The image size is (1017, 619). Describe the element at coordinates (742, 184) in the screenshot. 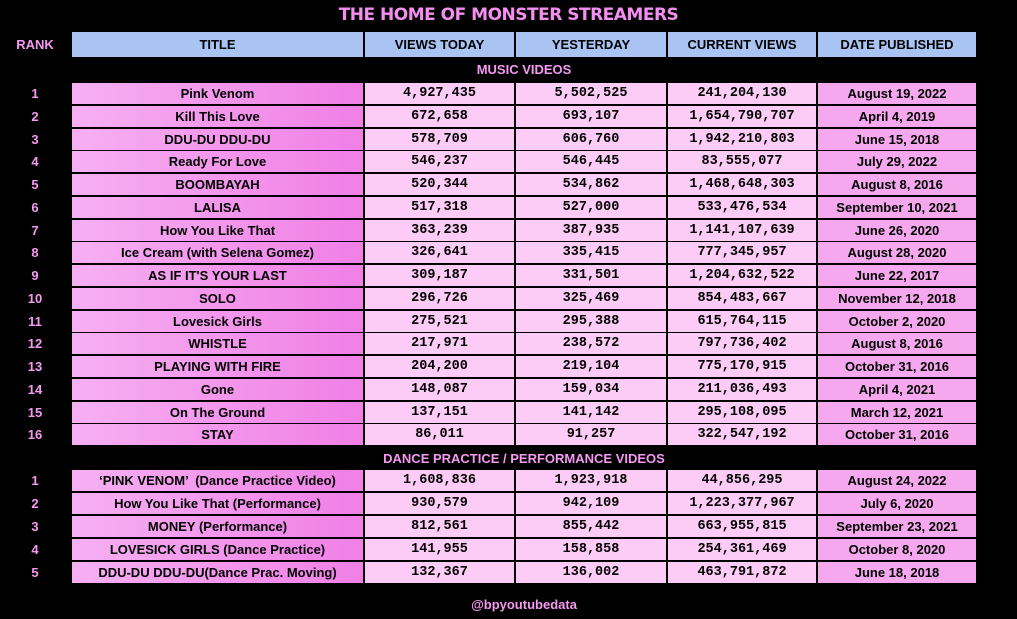

I see `table-cell: 1,468,648,303` at that location.